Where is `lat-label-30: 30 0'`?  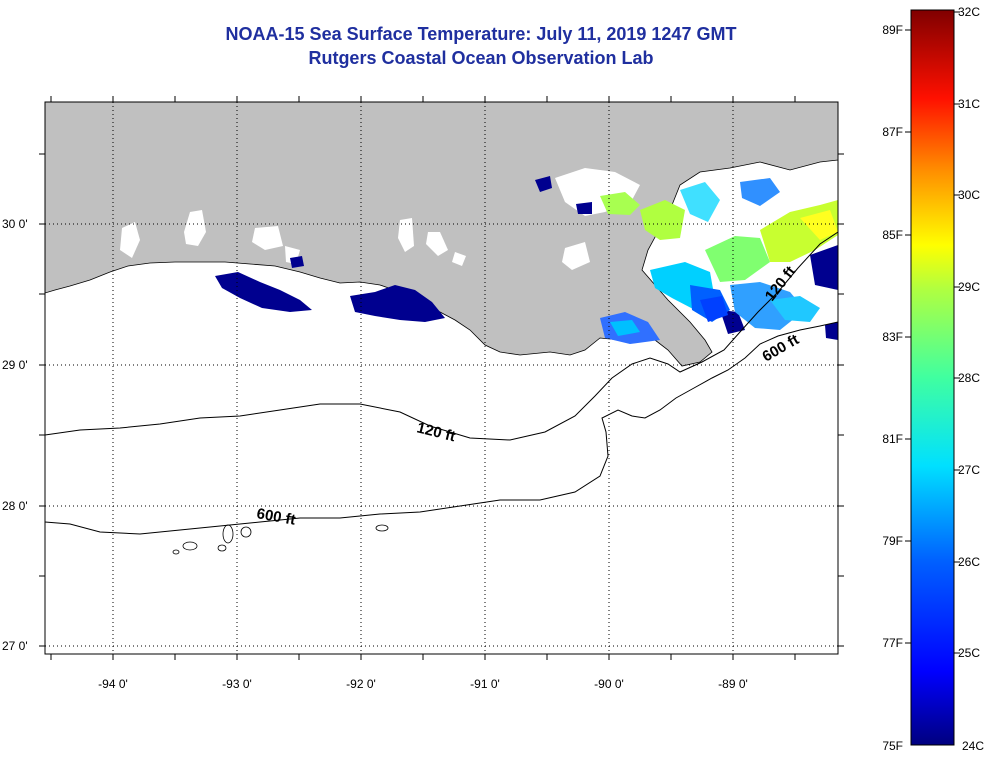 lat-label-30: 30 0' is located at coordinates (15, 224).